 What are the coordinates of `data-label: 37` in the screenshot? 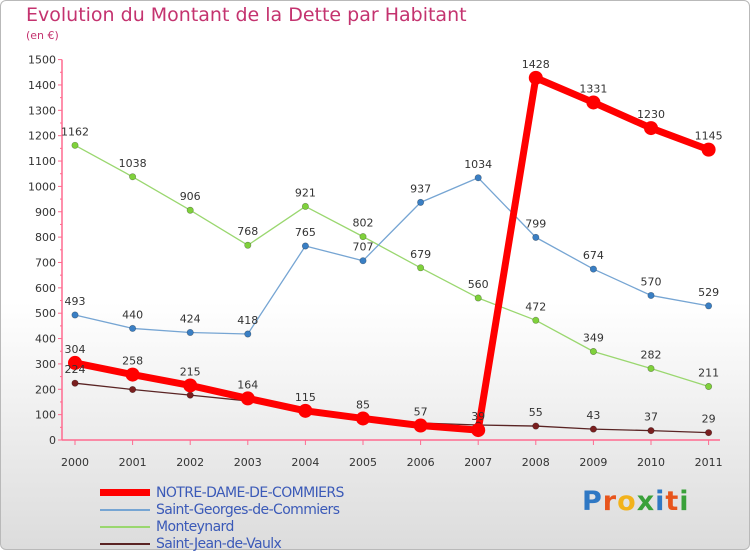 It's located at (651, 417).